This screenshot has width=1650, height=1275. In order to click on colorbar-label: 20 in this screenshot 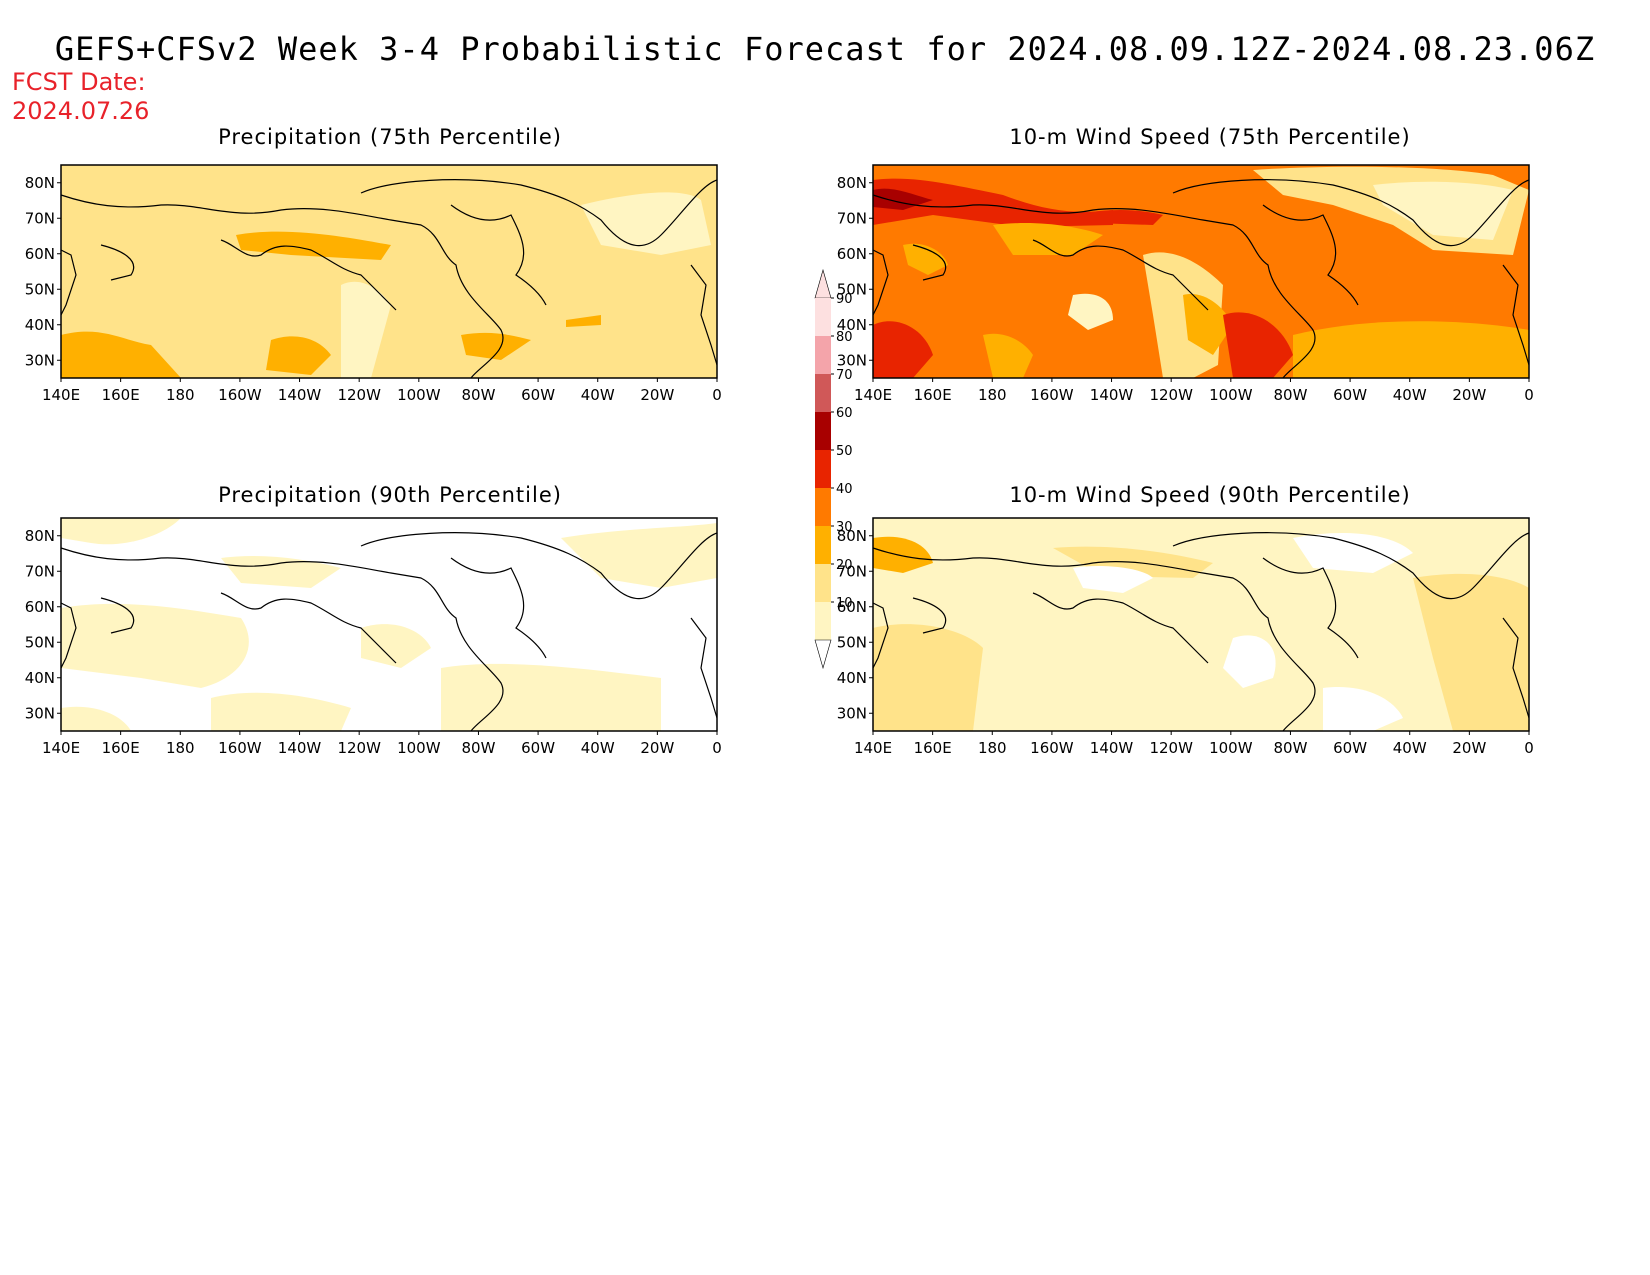, I will do `click(844, 565)`.